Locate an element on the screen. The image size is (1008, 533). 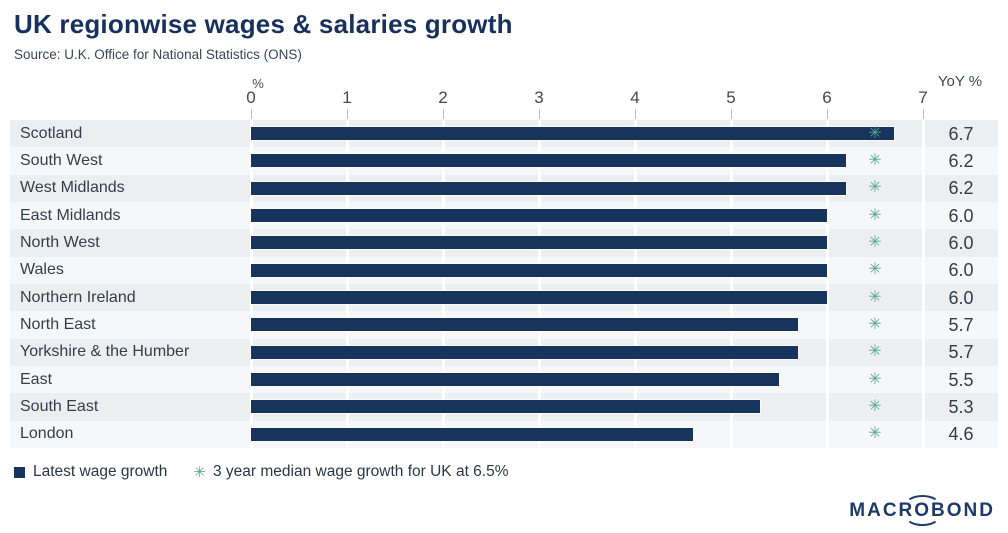
row-value: 5.3 is located at coordinates (961, 406).